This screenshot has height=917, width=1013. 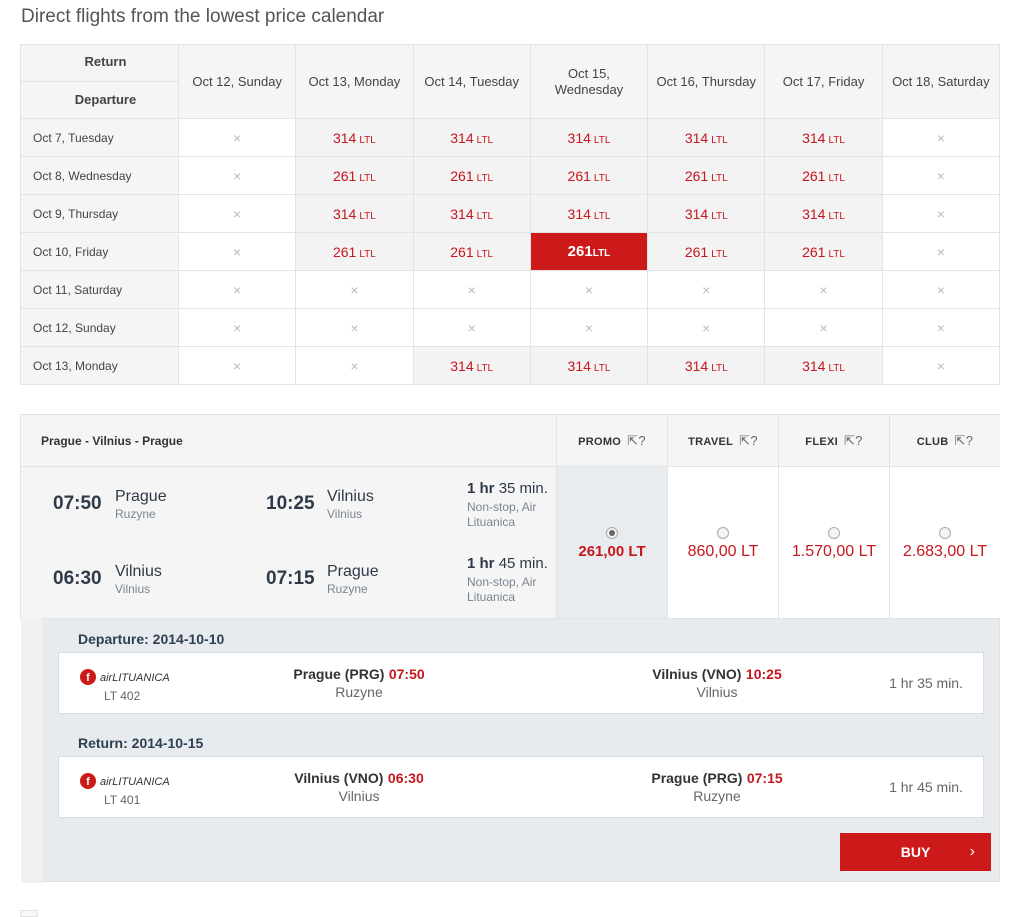 I want to click on origin-time: 06:30, so click(x=405, y=778).